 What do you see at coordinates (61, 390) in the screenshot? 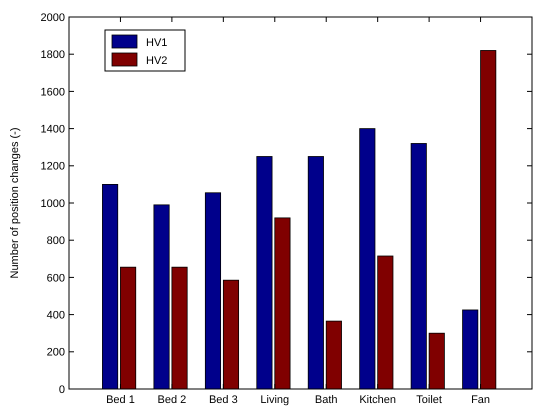
I see `y-tick-label: 0` at bounding box center [61, 390].